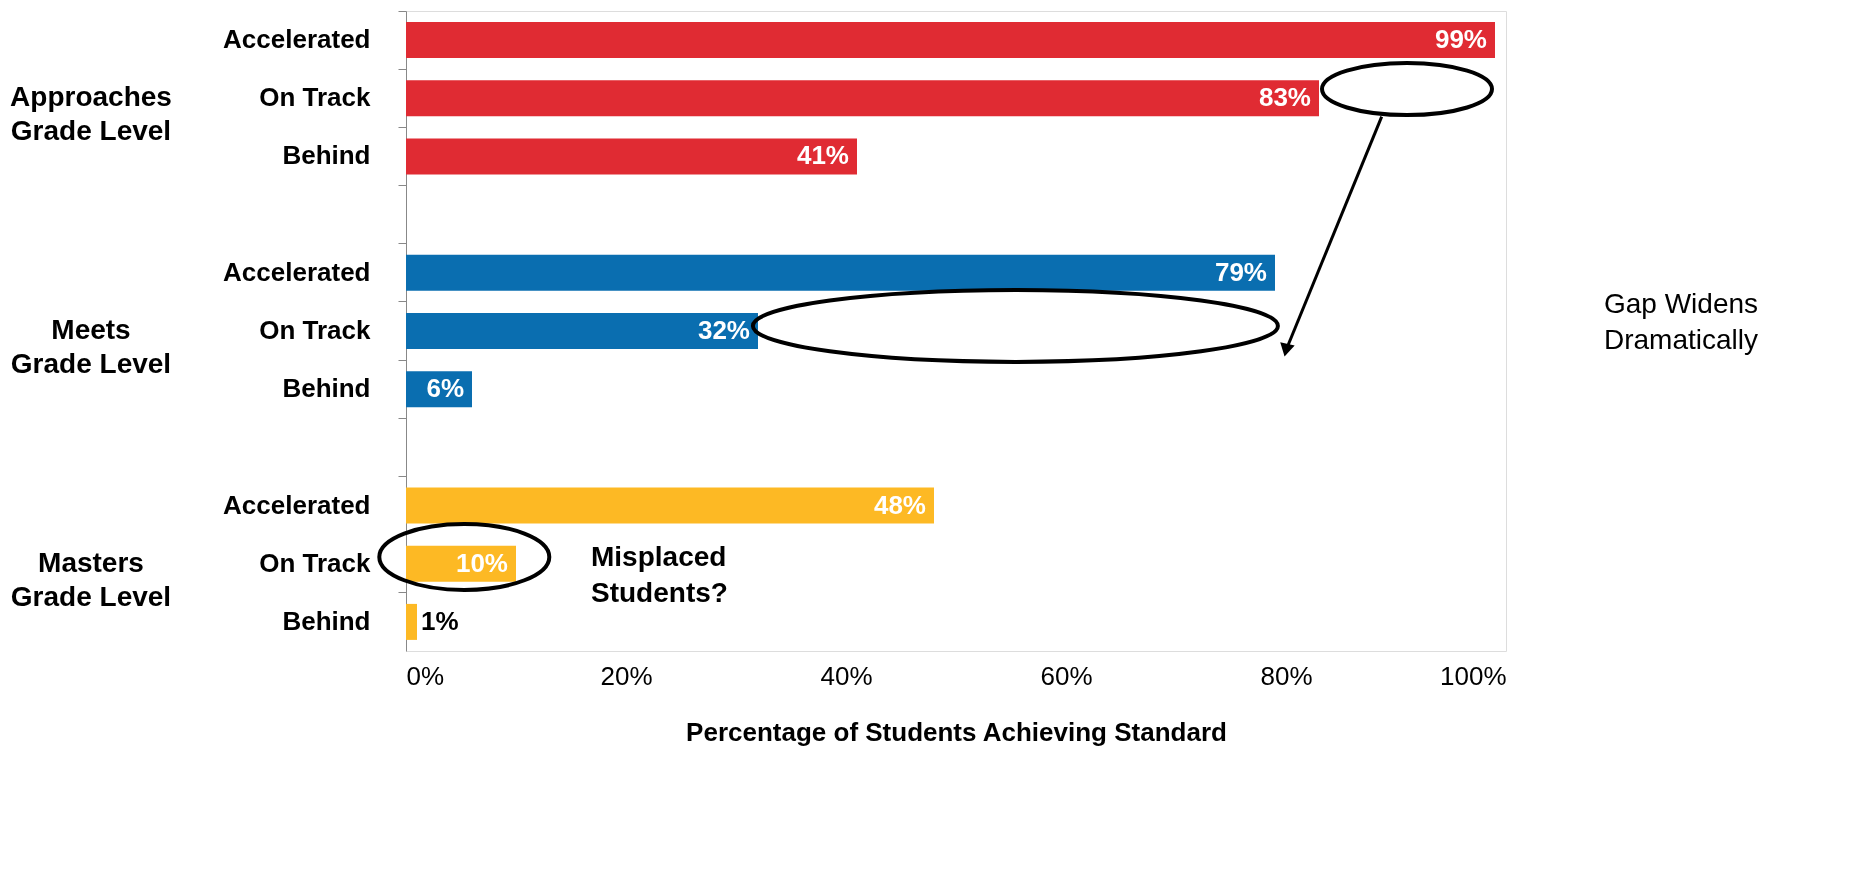 Image resolution: width=1864 pixels, height=895 pixels. I want to click on data-label: 32%, so click(723, 330).